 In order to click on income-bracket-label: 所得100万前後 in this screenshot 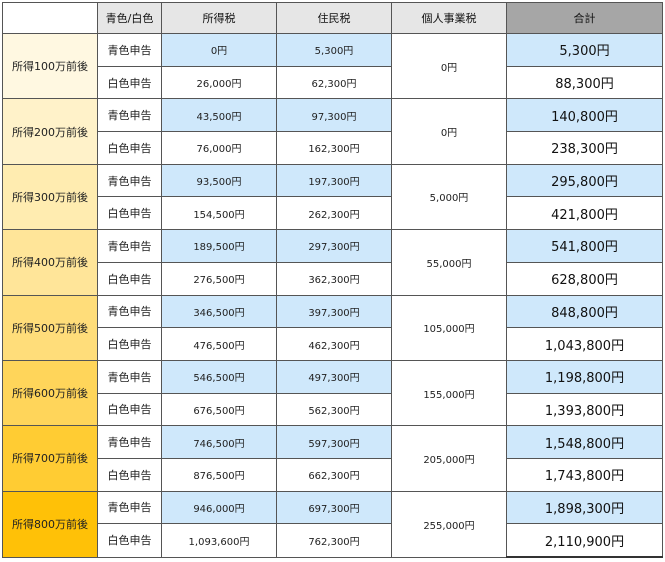, I will do `click(50, 66)`.